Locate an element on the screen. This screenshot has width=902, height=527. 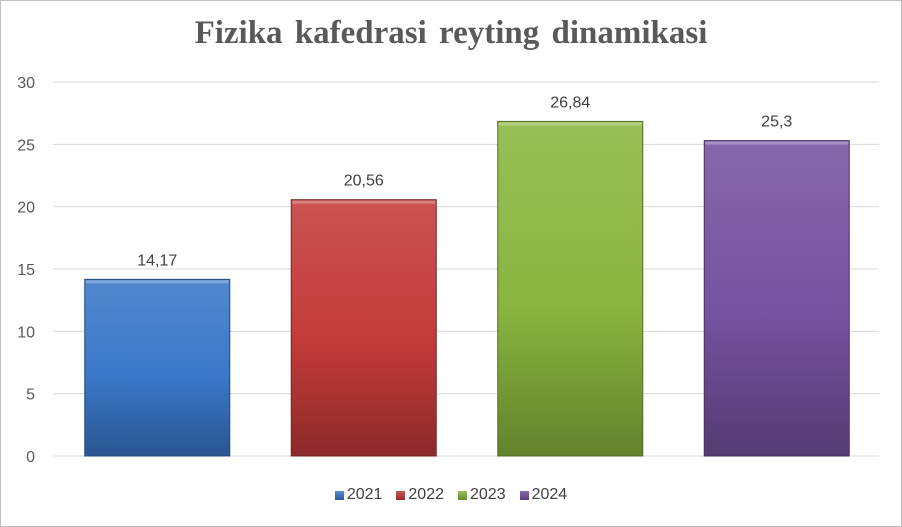
legend-item-2023: 2023 is located at coordinates (482, 495).